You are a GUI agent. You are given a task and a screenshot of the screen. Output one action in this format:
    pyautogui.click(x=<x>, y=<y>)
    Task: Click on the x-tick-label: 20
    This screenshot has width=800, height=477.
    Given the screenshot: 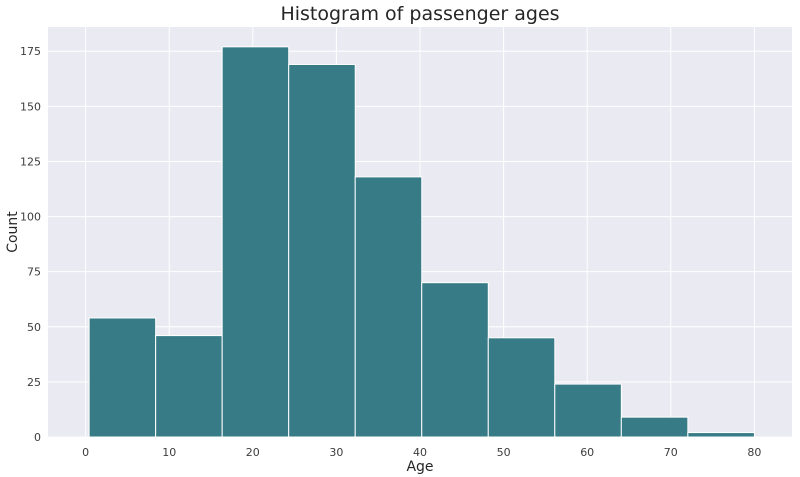 What is the action you would take?
    pyautogui.click(x=253, y=452)
    